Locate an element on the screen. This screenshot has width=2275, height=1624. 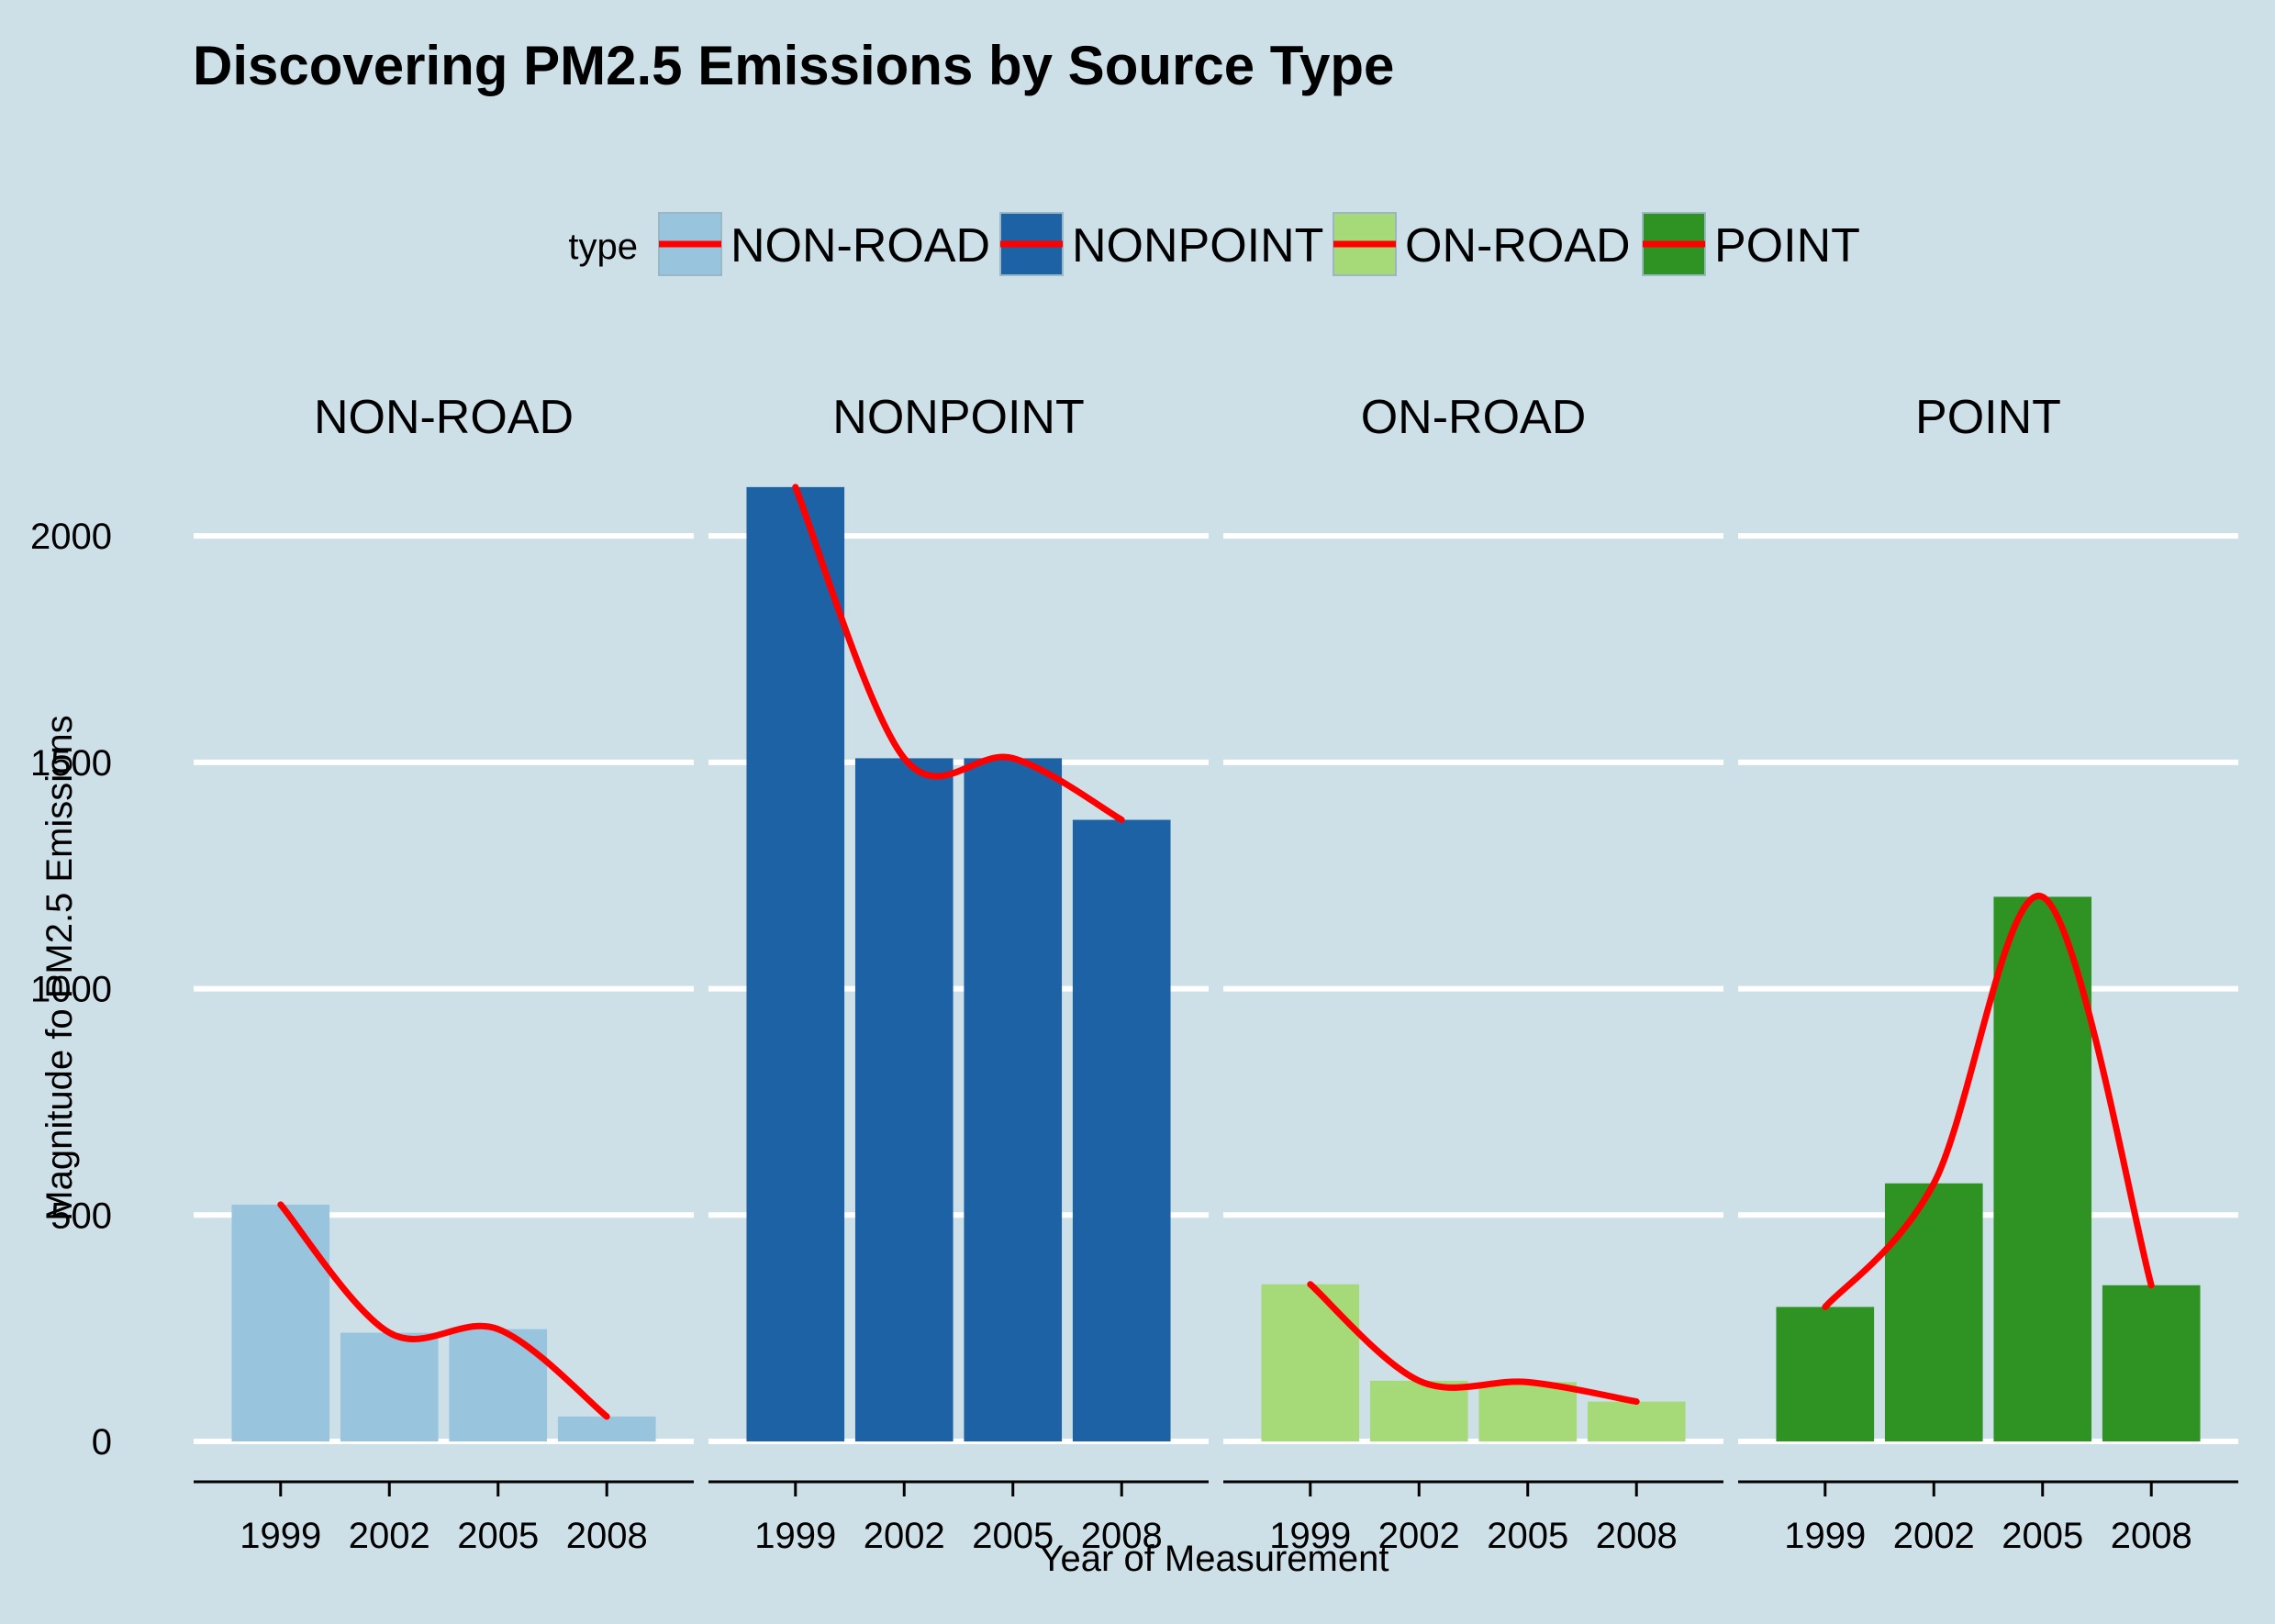
legend-label: NON-ROAD is located at coordinates (860, 246).